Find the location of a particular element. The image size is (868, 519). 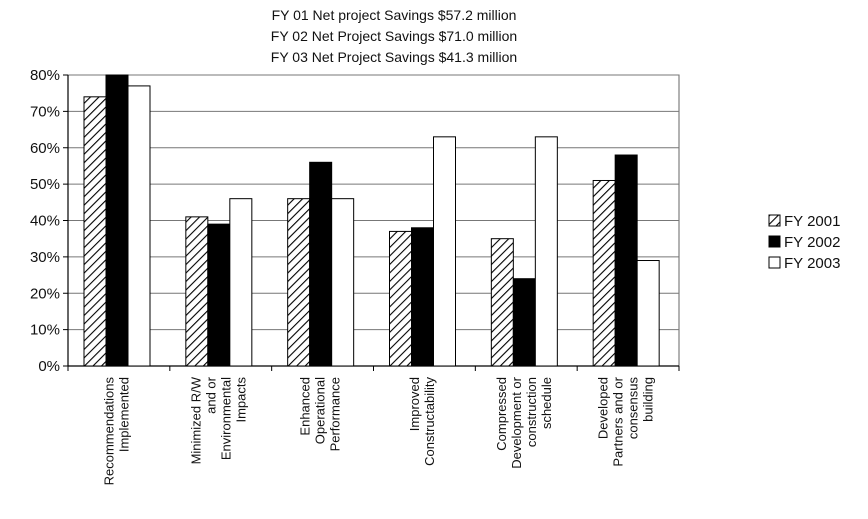

legend-label: FY 2002 is located at coordinates (812, 242).